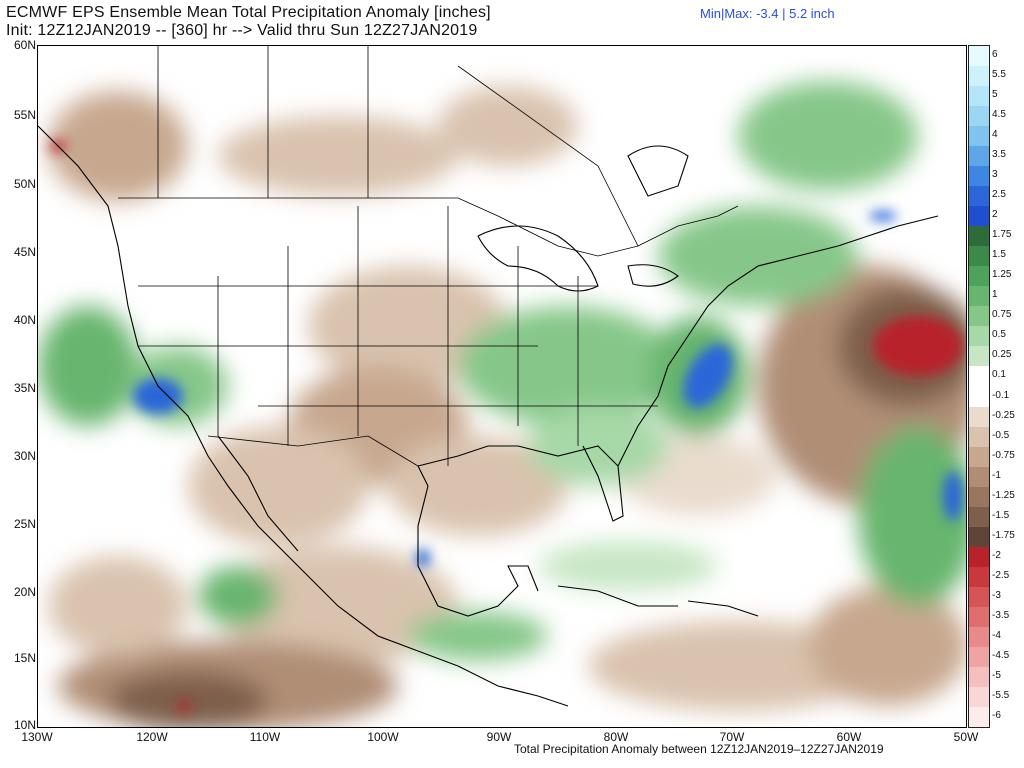 The image size is (1024, 768). Describe the element at coordinates (24, 592) in the screenshot. I see `lat-label: 20N` at that location.